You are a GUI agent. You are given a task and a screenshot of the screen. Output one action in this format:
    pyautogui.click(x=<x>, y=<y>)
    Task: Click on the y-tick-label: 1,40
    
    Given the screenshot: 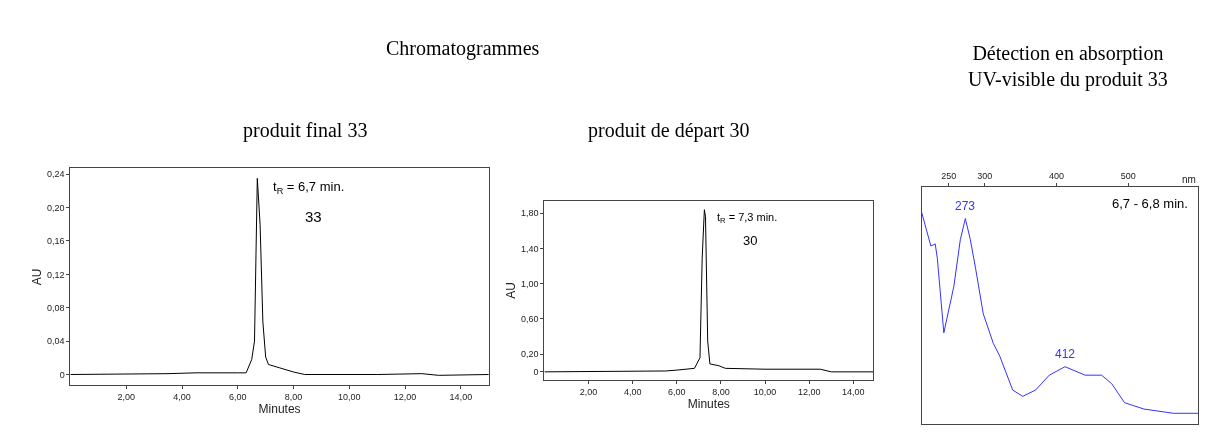 What is the action you would take?
    pyautogui.click(x=530, y=248)
    